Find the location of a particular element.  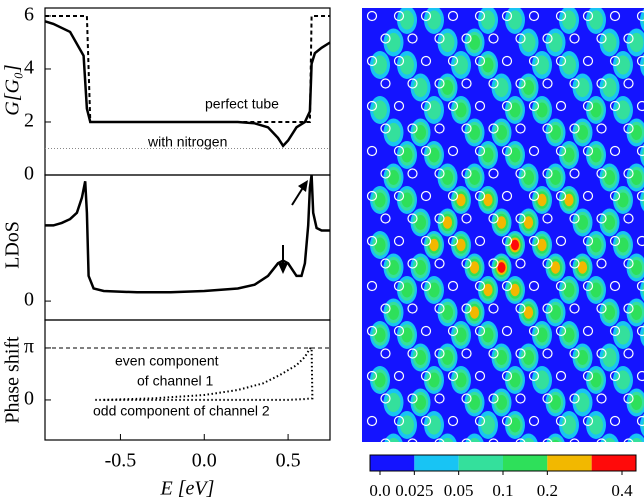

colorbar-label: 0.2 is located at coordinates (547, 490).